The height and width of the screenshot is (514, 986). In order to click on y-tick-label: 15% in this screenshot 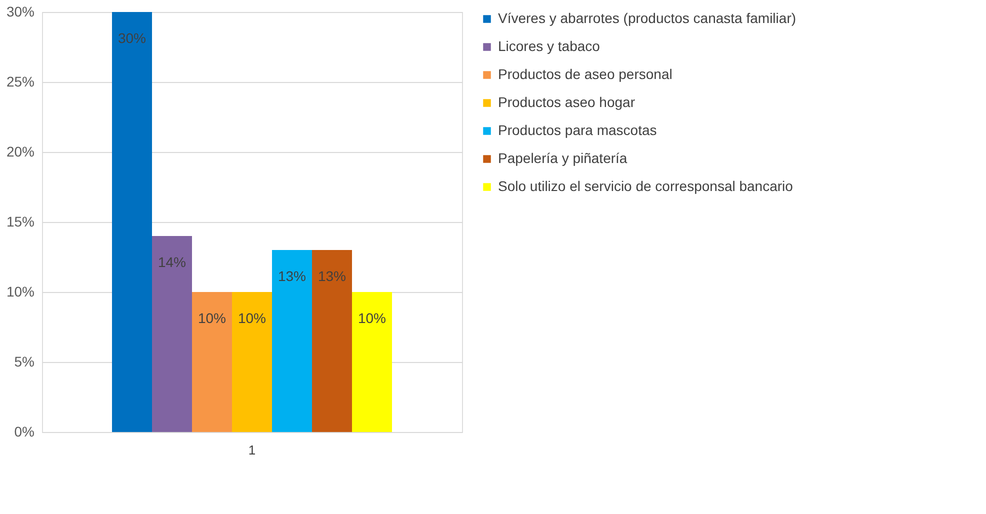, I will do `click(20, 222)`.